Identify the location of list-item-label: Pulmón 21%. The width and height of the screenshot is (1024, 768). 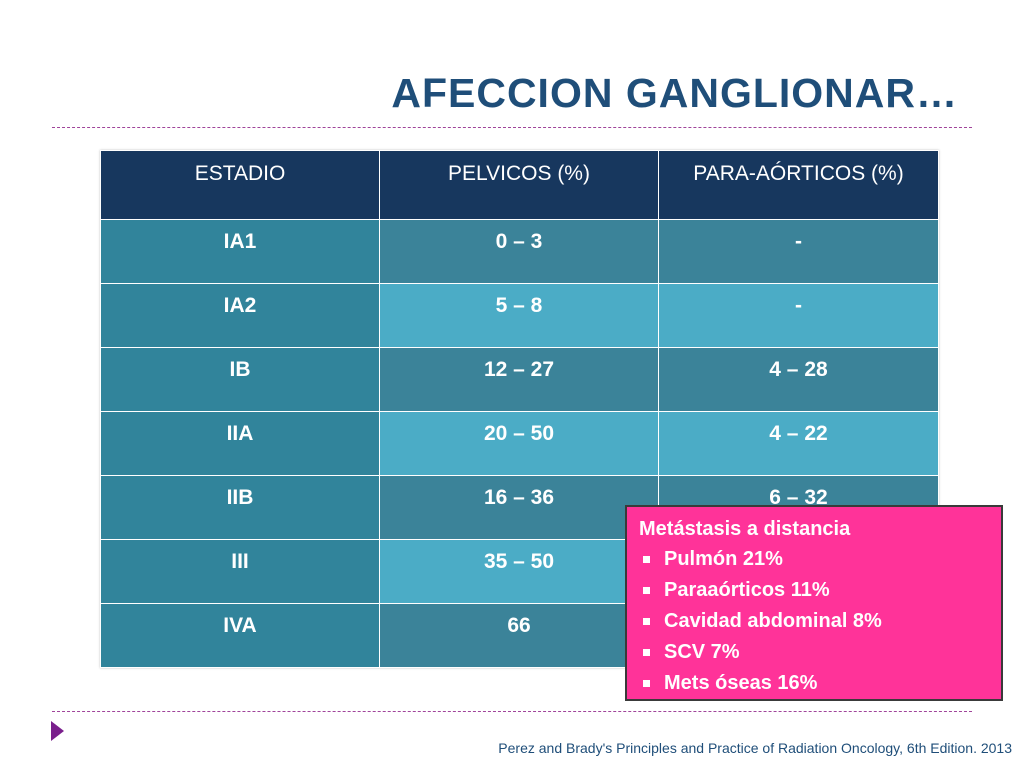
(723, 559).